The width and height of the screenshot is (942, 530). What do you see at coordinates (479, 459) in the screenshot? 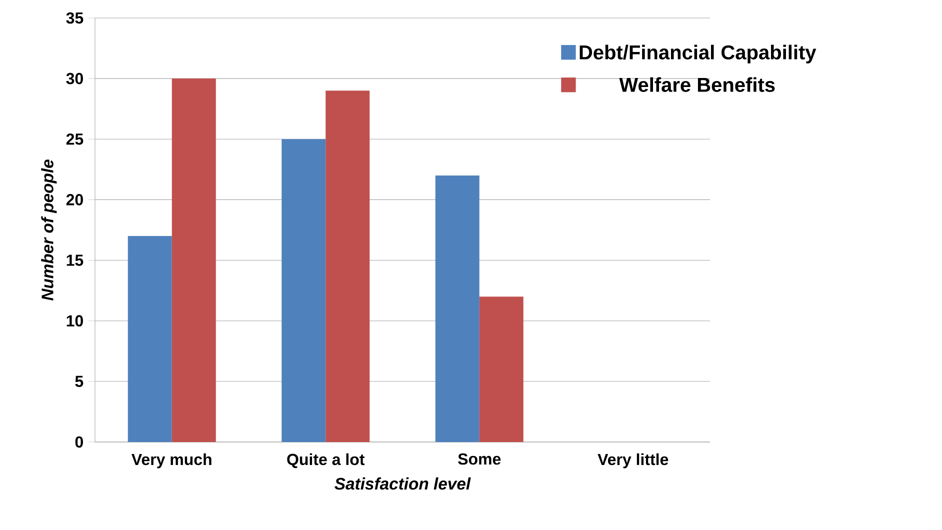
I see `x-tick-label: Some` at bounding box center [479, 459].